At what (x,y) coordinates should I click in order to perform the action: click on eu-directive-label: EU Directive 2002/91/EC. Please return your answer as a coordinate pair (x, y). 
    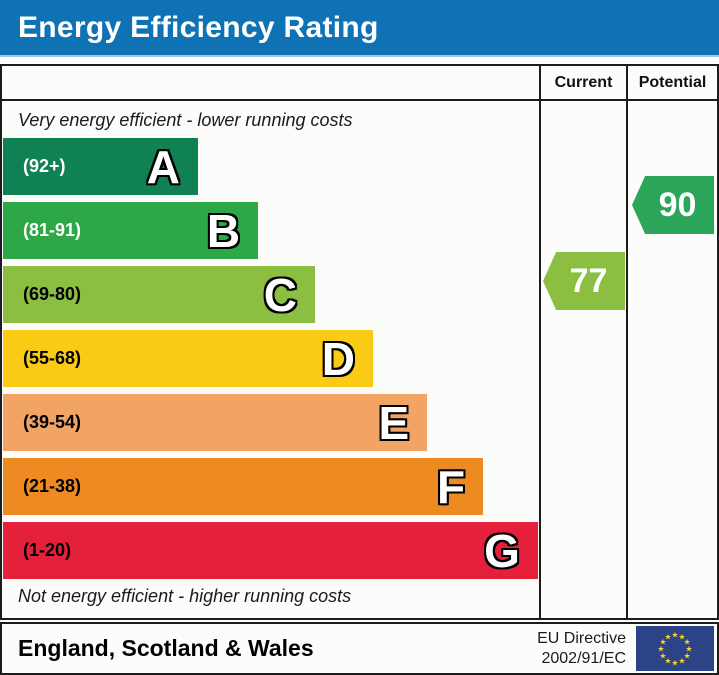
    Looking at the image, I should click on (581, 649).